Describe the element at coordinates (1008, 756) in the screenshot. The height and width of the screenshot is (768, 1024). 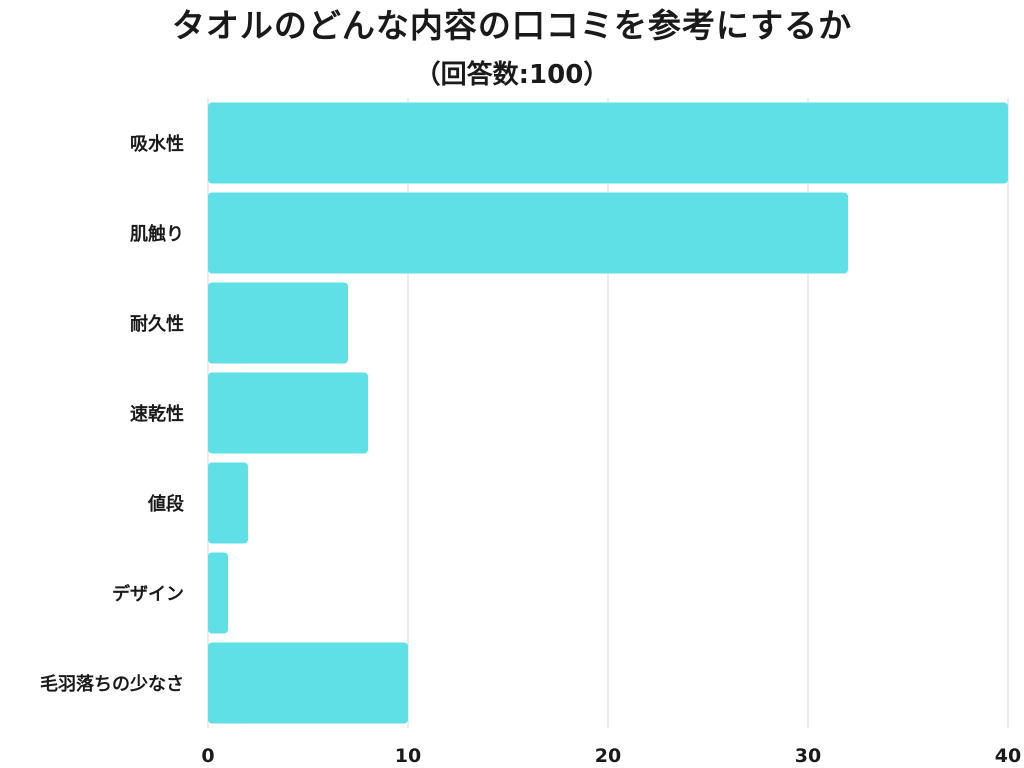
I see `x-tick-label: 40` at that location.